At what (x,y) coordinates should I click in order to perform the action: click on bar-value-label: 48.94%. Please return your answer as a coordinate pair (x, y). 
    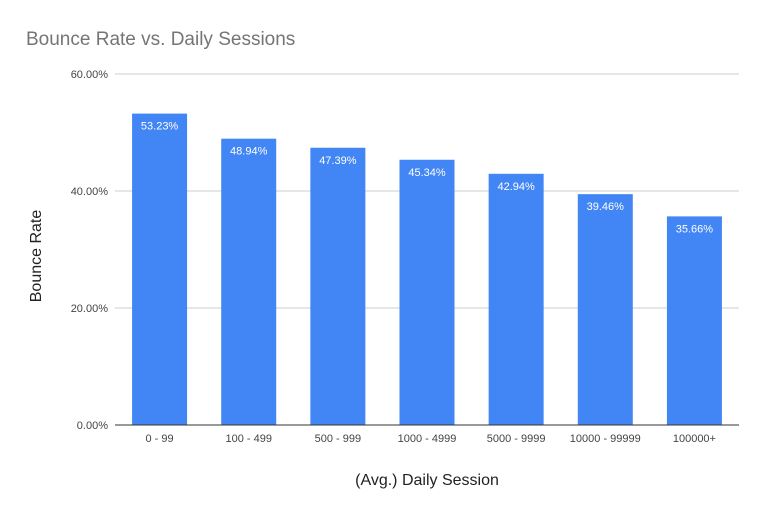
    Looking at the image, I should click on (249, 152).